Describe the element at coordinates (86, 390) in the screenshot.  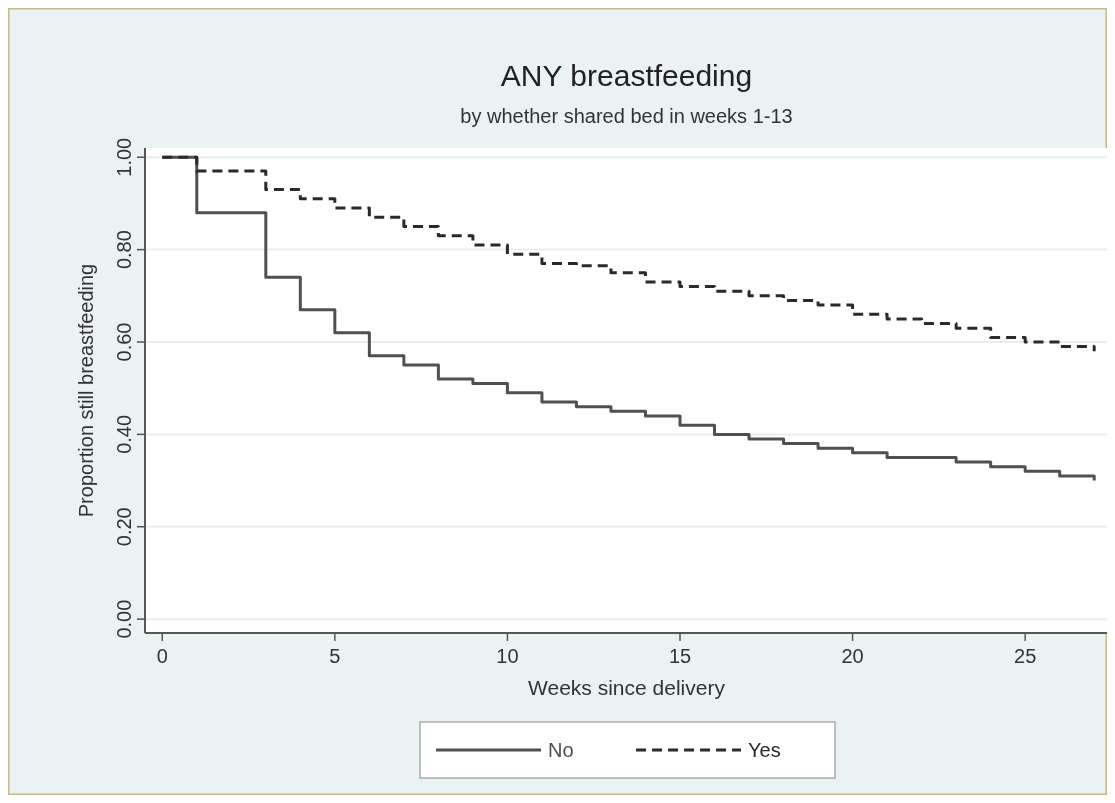
I see `y-axis-title: Proportion still breastfeeding` at that location.